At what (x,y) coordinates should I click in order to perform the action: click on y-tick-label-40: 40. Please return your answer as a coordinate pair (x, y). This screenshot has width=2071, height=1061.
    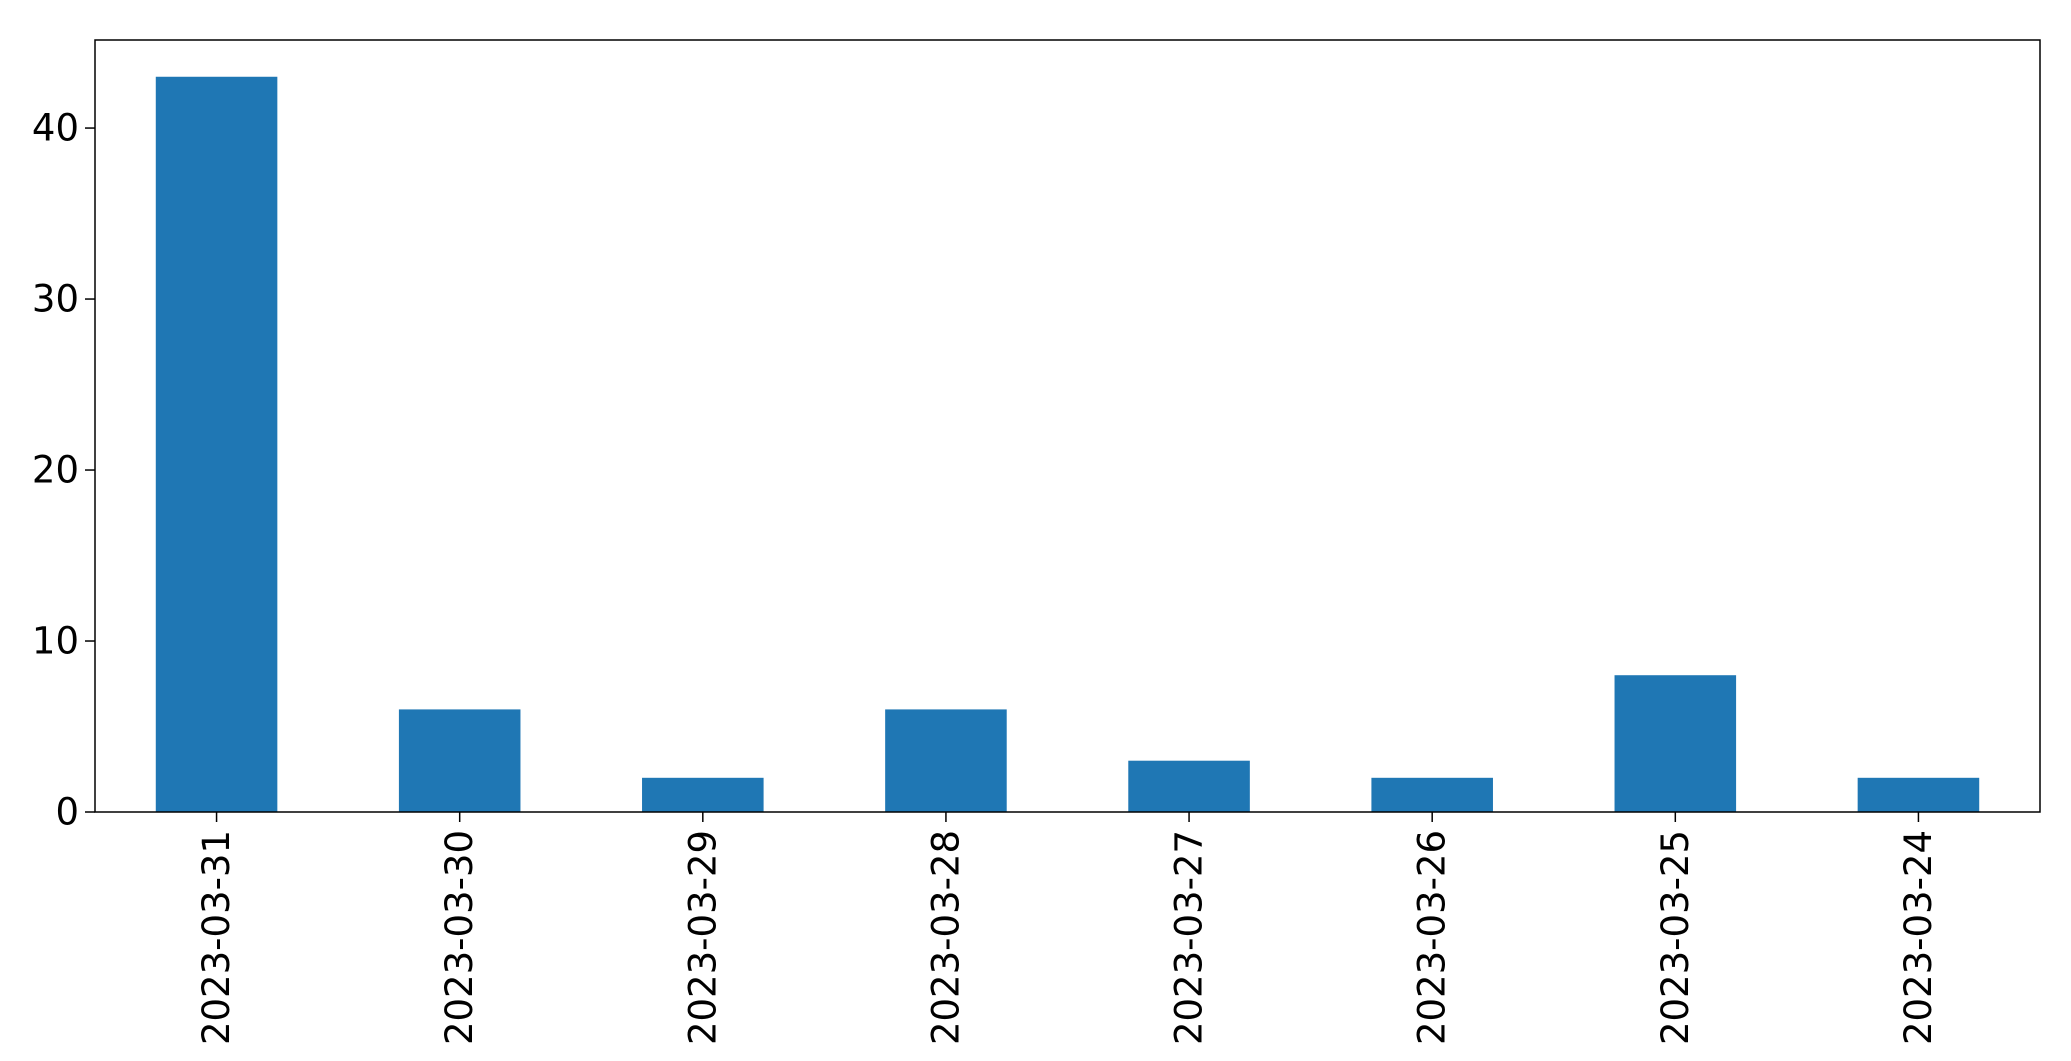
    Looking at the image, I should click on (55, 128).